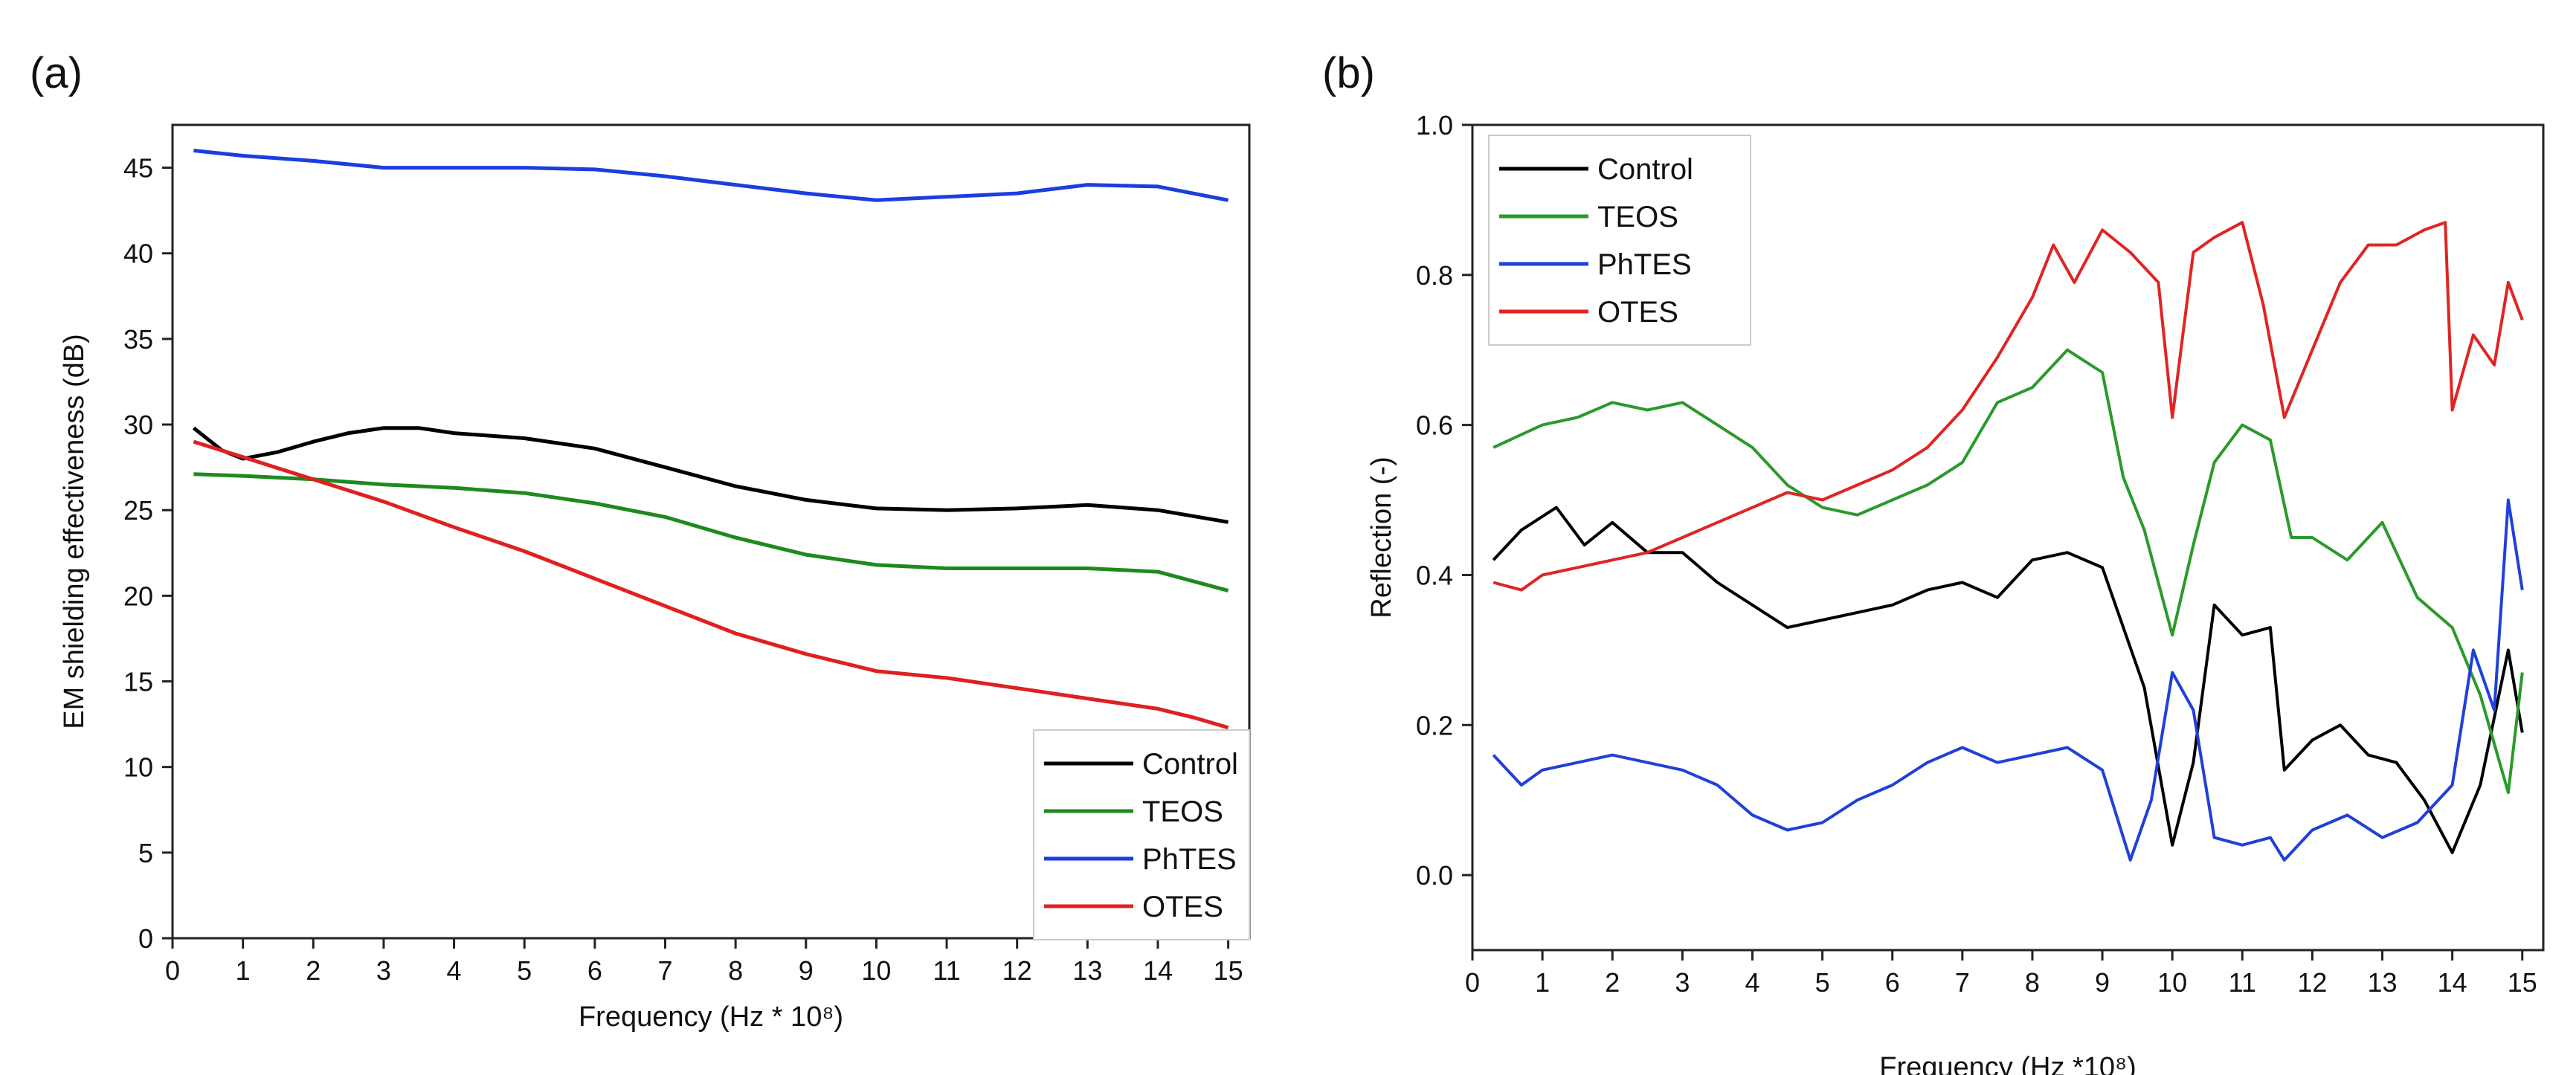 The width and height of the screenshot is (2576, 1075). Describe the element at coordinates (1619, 241) in the screenshot. I see `panel-b-legend: Control TEOS PhTES OTES` at that location.